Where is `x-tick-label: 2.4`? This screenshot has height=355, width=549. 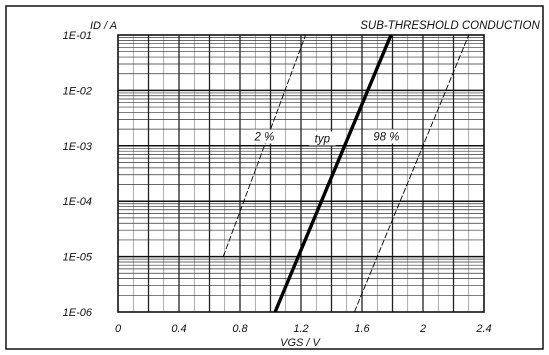 x-tick-label: 2.4 is located at coordinates (483, 329).